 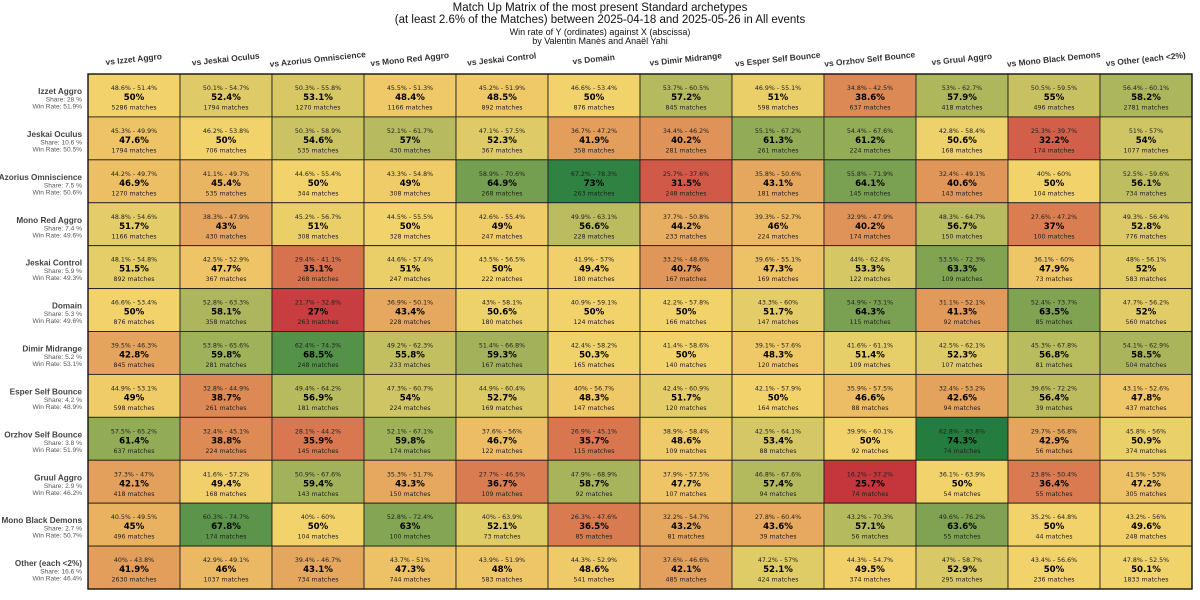 I want to click on cell-confidence-interval: 44.9% - 53.1%, so click(x=134, y=388).